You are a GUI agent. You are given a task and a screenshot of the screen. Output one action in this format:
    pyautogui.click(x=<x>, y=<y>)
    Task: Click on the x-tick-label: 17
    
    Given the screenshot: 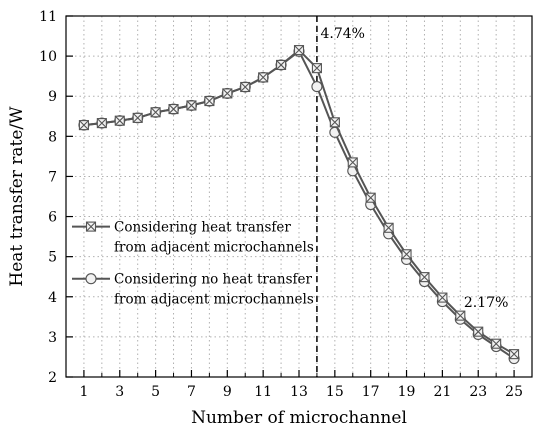 What is the action you would take?
    pyautogui.click(x=371, y=392)
    